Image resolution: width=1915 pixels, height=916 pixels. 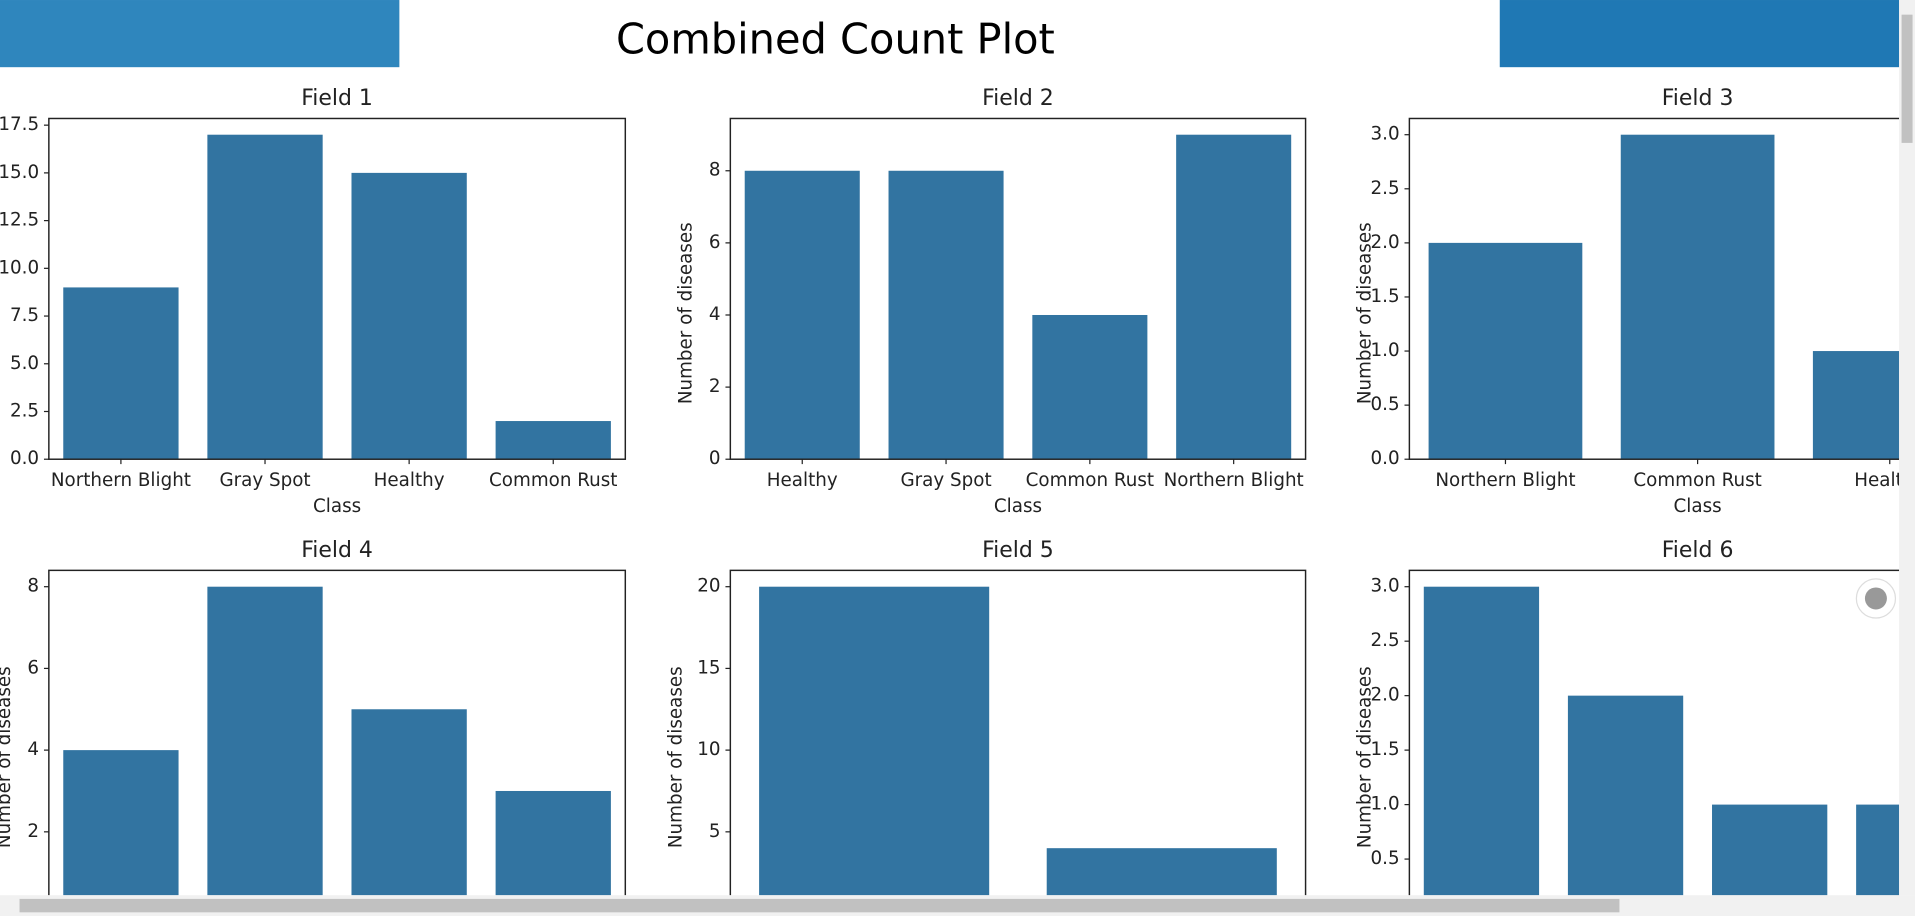 I want to click on chart-title: Field 2, so click(x=1018, y=98).